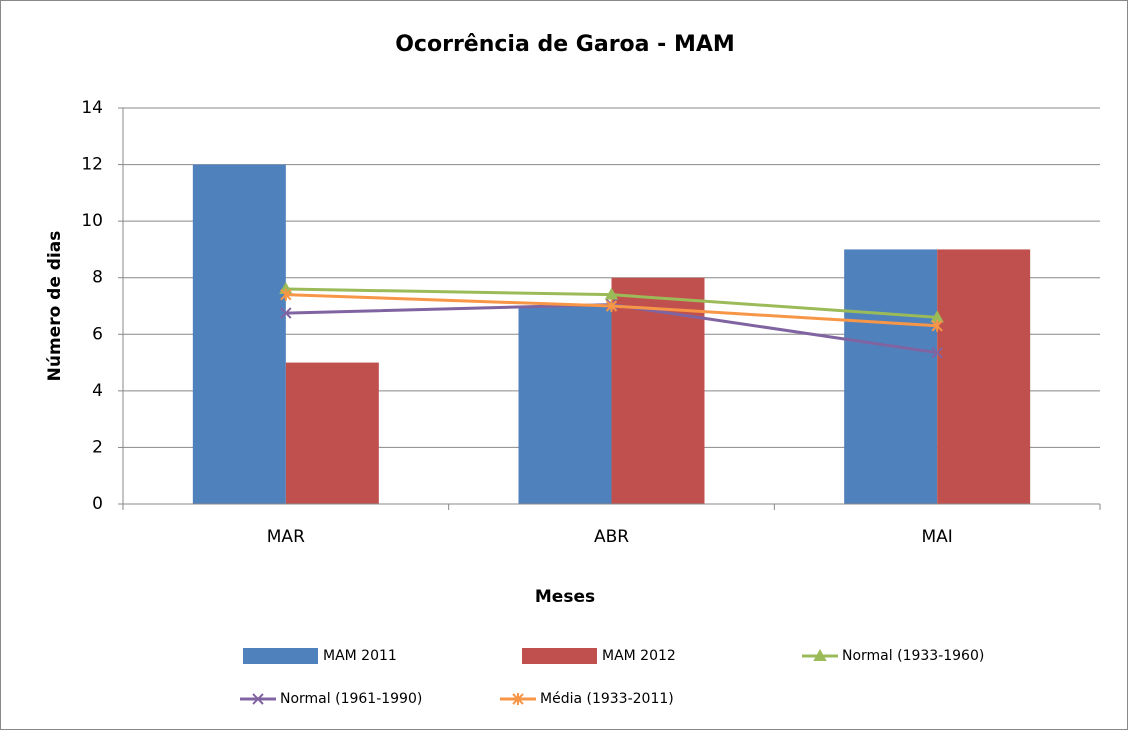 This screenshot has width=1129, height=731. What do you see at coordinates (937, 537) in the screenshot?
I see `x-tick-label: MAI` at bounding box center [937, 537].